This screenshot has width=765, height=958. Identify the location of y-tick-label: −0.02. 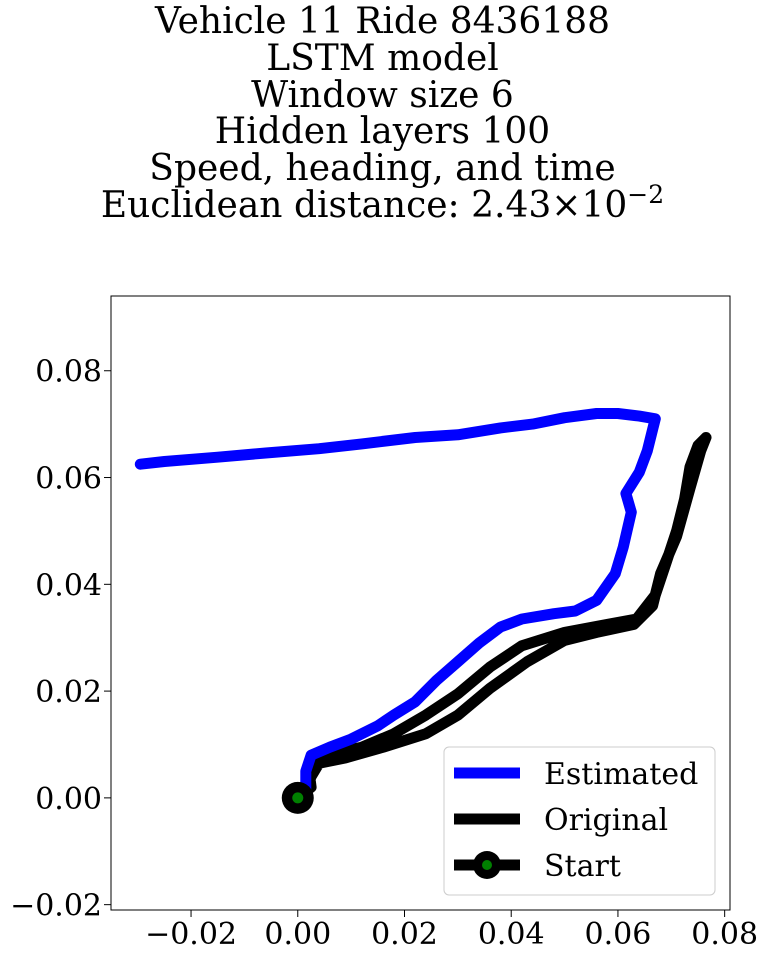
(56, 906).